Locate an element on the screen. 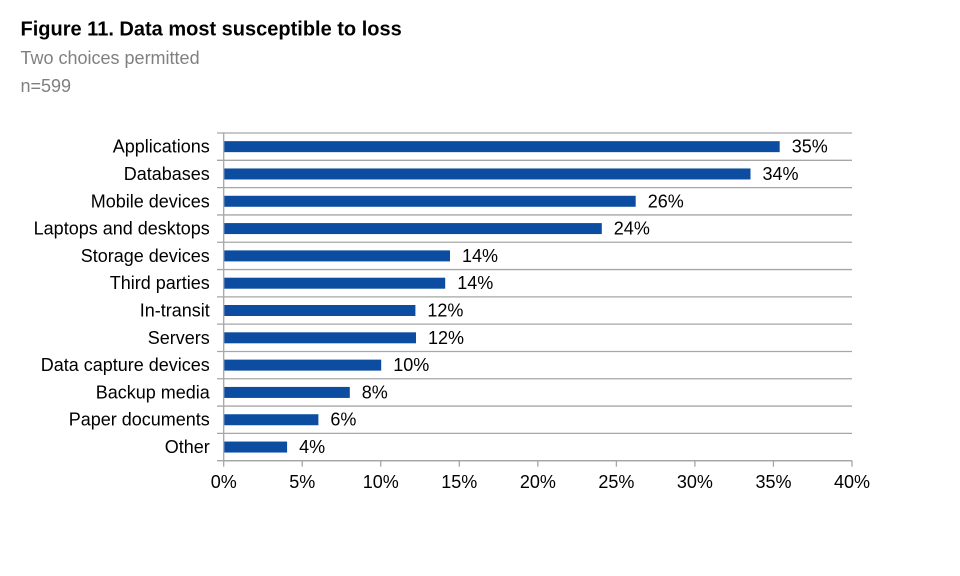 Image resolution: width=960 pixels, height=576 pixels. svg-text: n=599 is located at coordinates (46, 86).